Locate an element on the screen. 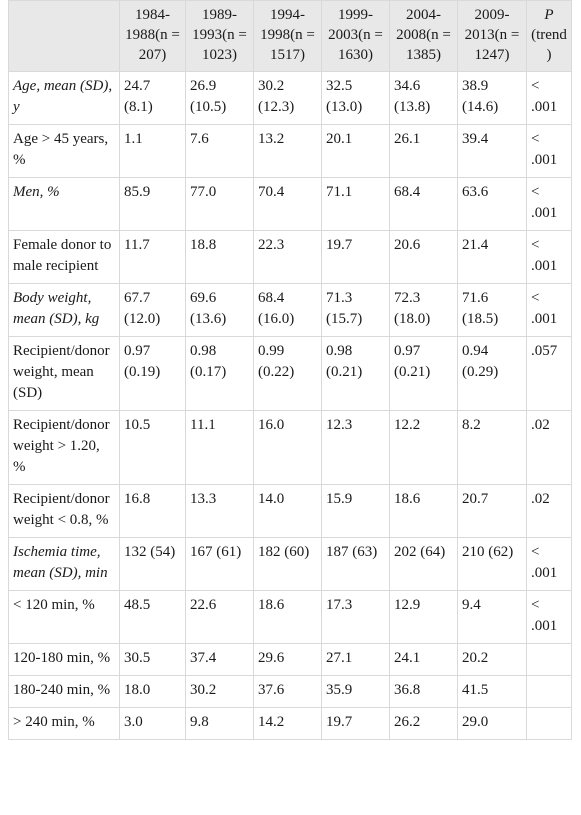 Image resolution: width=581 pixels, height=815 pixels. table-cell: 202 (64) is located at coordinates (423, 564).